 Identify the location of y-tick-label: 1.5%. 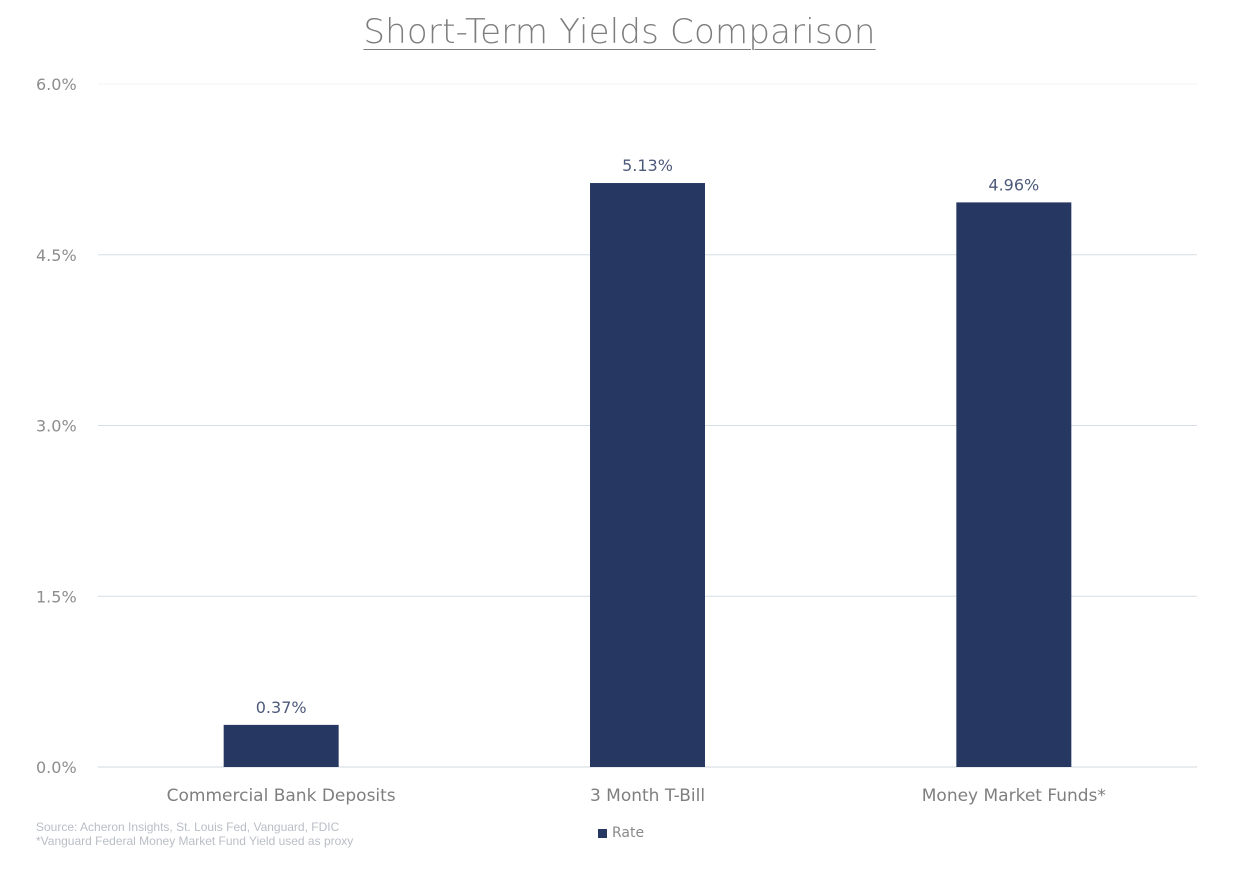
(56, 596).